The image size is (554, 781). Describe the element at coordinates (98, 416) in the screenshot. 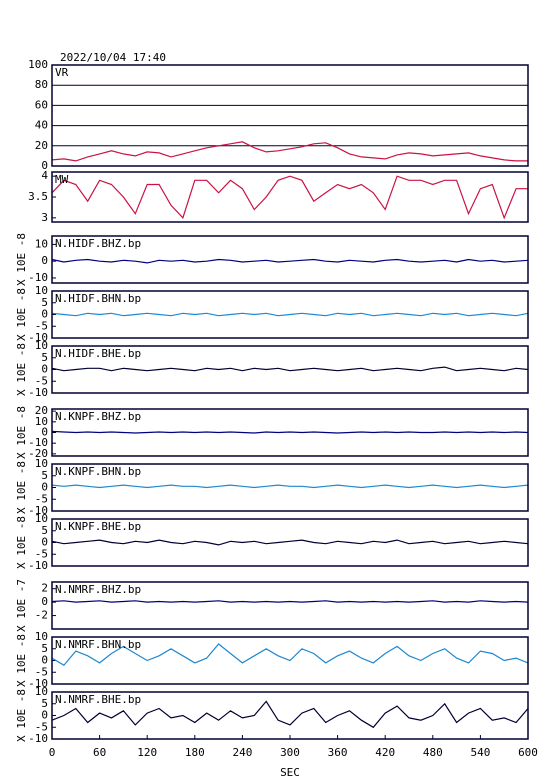

I see `panel-label: N.KNPF.BHZ.bp` at that location.